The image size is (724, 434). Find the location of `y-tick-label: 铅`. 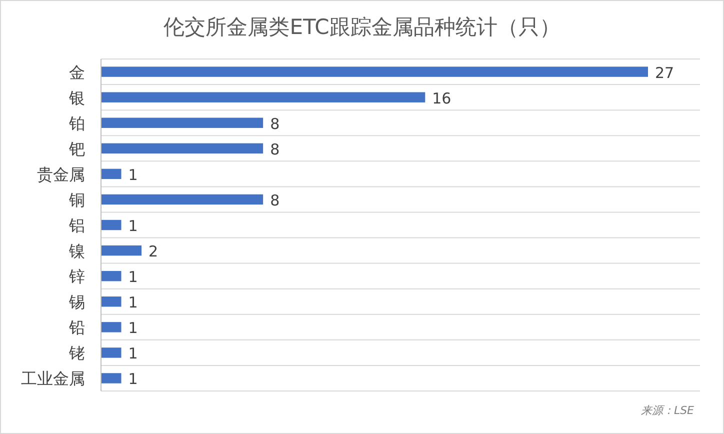

y-tick-label: 铅 is located at coordinates (76, 328).